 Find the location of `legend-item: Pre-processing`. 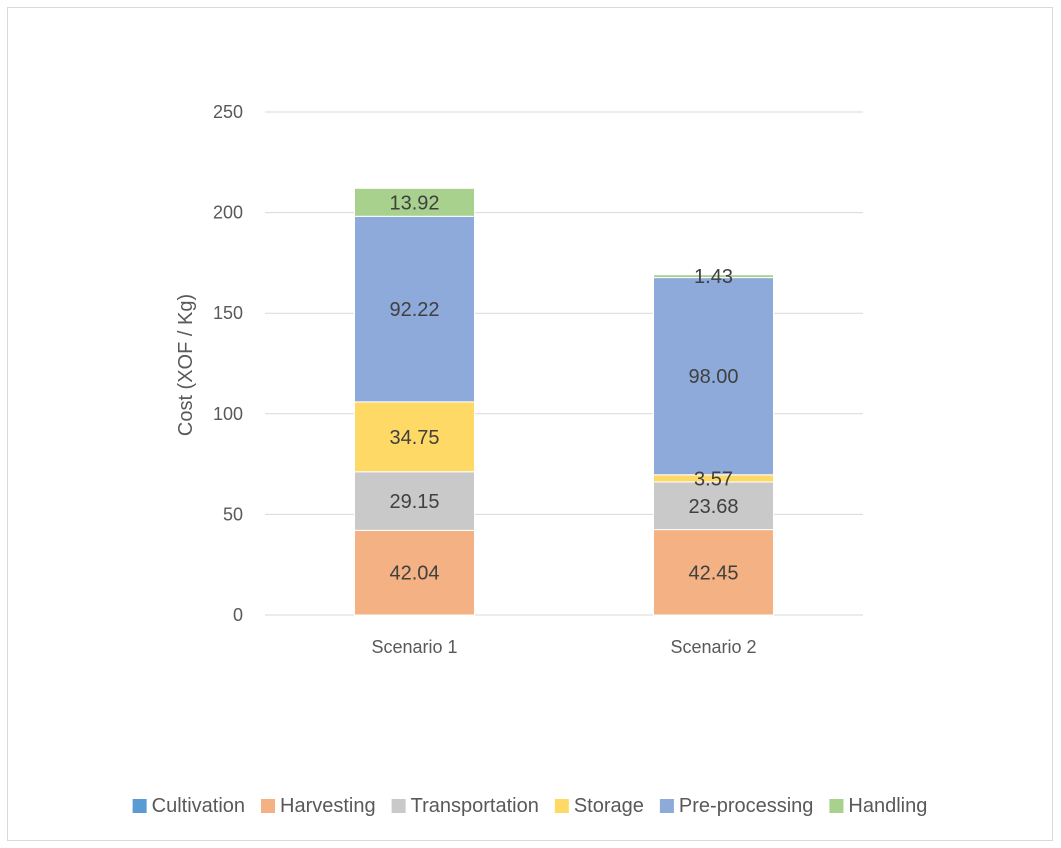

legend-item: Pre-processing is located at coordinates (736, 806).